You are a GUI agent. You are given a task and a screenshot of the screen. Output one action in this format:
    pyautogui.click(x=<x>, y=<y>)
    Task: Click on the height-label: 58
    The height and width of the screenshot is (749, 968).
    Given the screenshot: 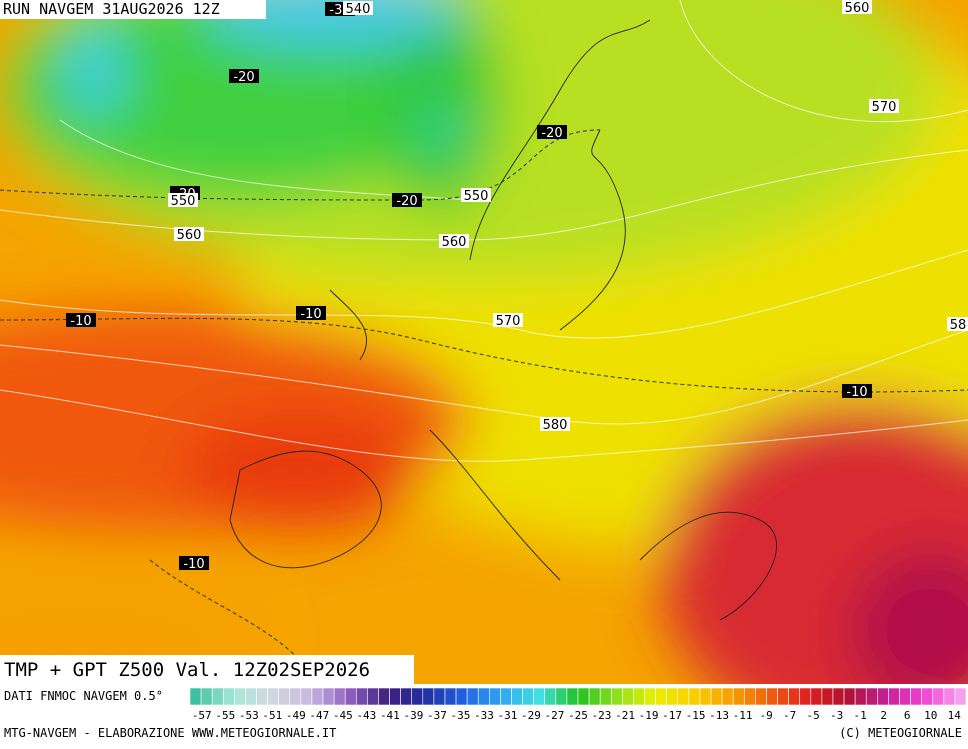 What is the action you would take?
    pyautogui.click(x=958, y=325)
    